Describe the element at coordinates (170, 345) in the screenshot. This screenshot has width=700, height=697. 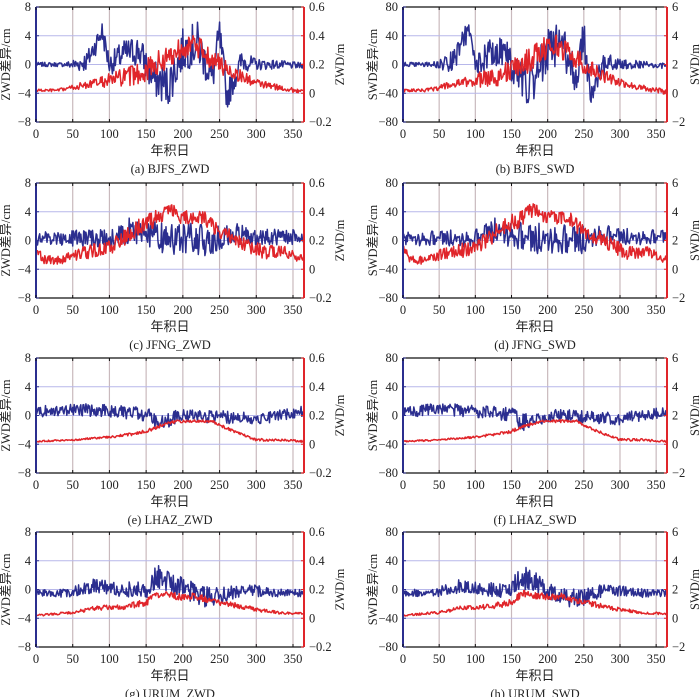
I see `subplot-caption: (c) JFNG_ZWD` at that location.